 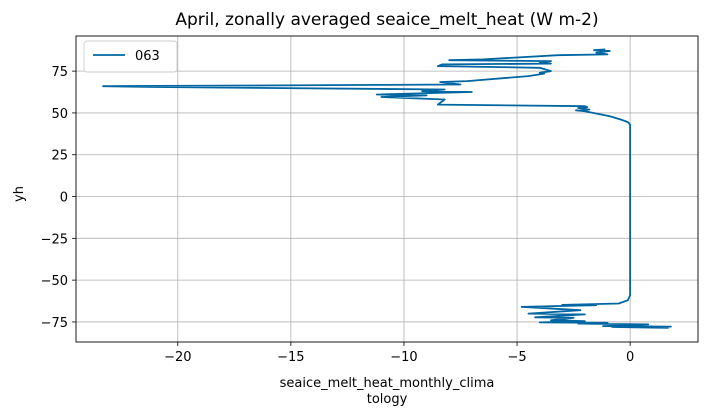 What do you see at coordinates (59, 114) in the screenshot?
I see `y-tick-label: 50` at bounding box center [59, 114].